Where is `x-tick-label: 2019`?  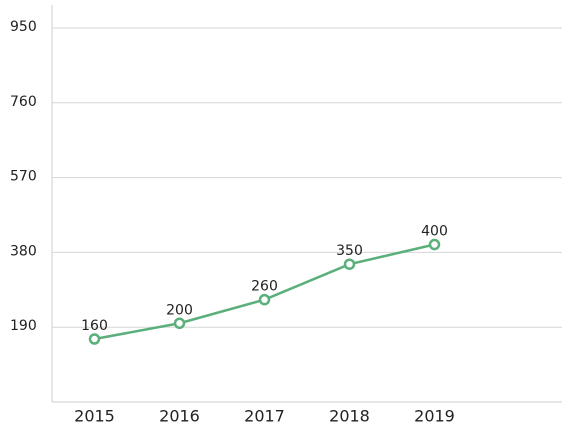 x-tick-label: 2019 is located at coordinates (434, 416).